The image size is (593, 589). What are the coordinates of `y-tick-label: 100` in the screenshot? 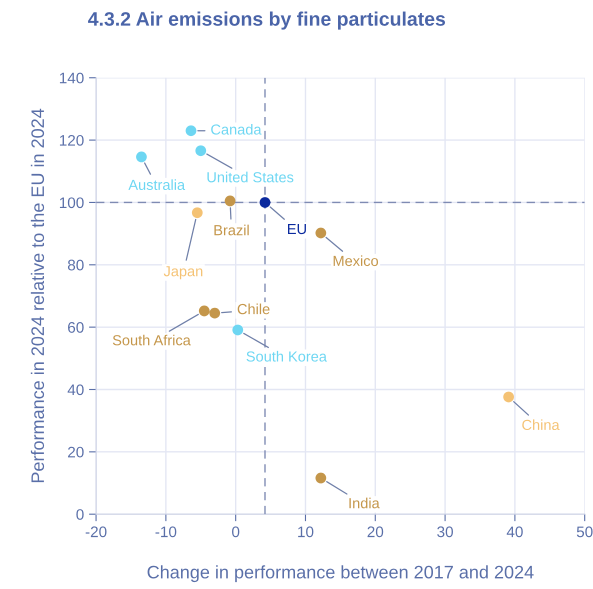 It's located at (72, 202).